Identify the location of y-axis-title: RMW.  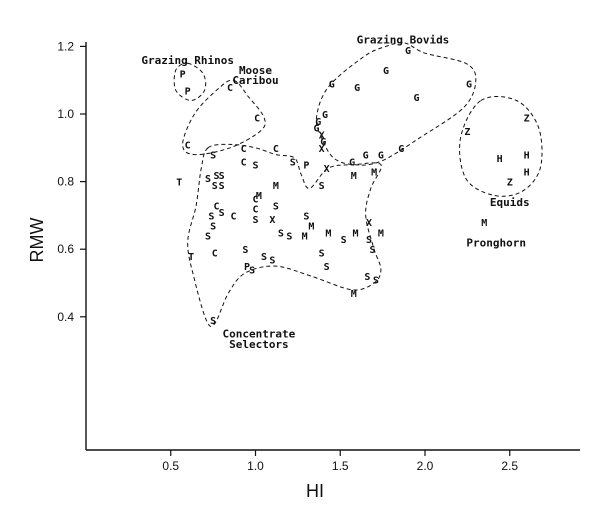
(37, 239).